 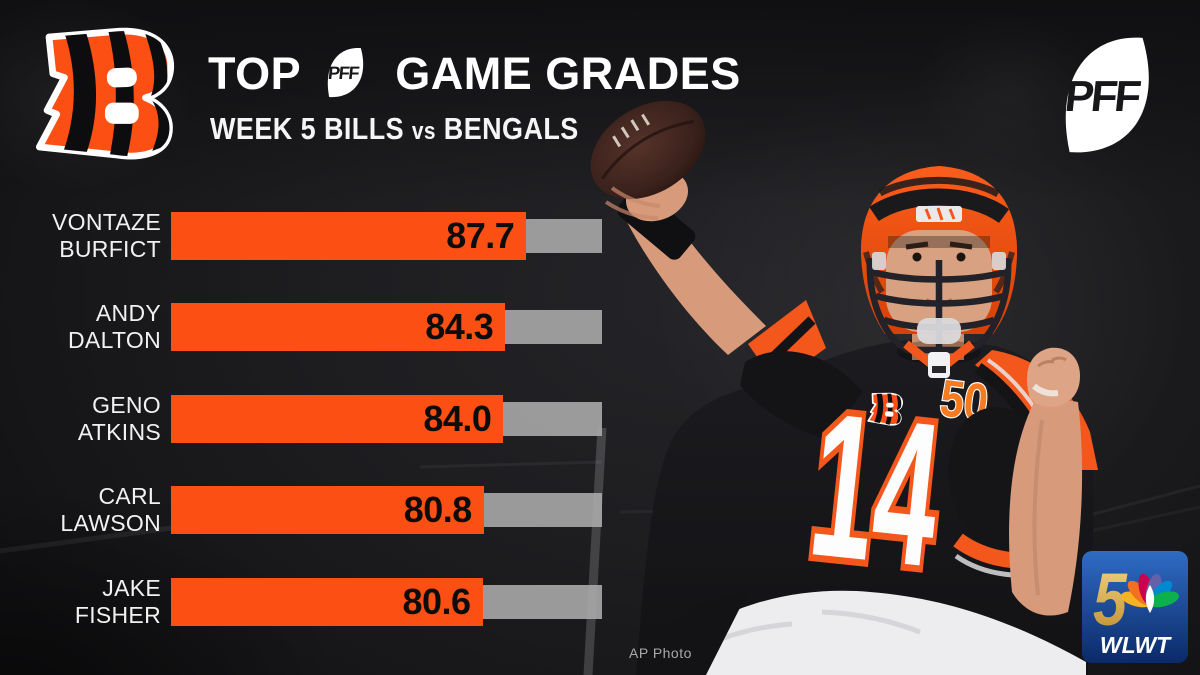 What do you see at coordinates (423, 131) in the screenshot?
I see `subtitle-vs: vs` at bounding box center [423, 131].